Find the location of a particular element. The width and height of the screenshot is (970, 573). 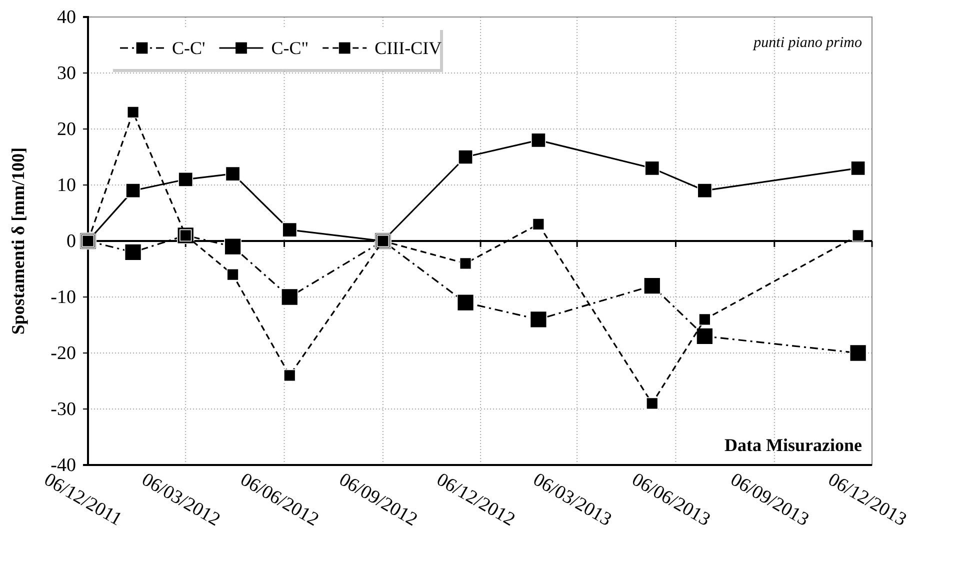

y-tick-label: 30 is located at coordinates (66, 73).